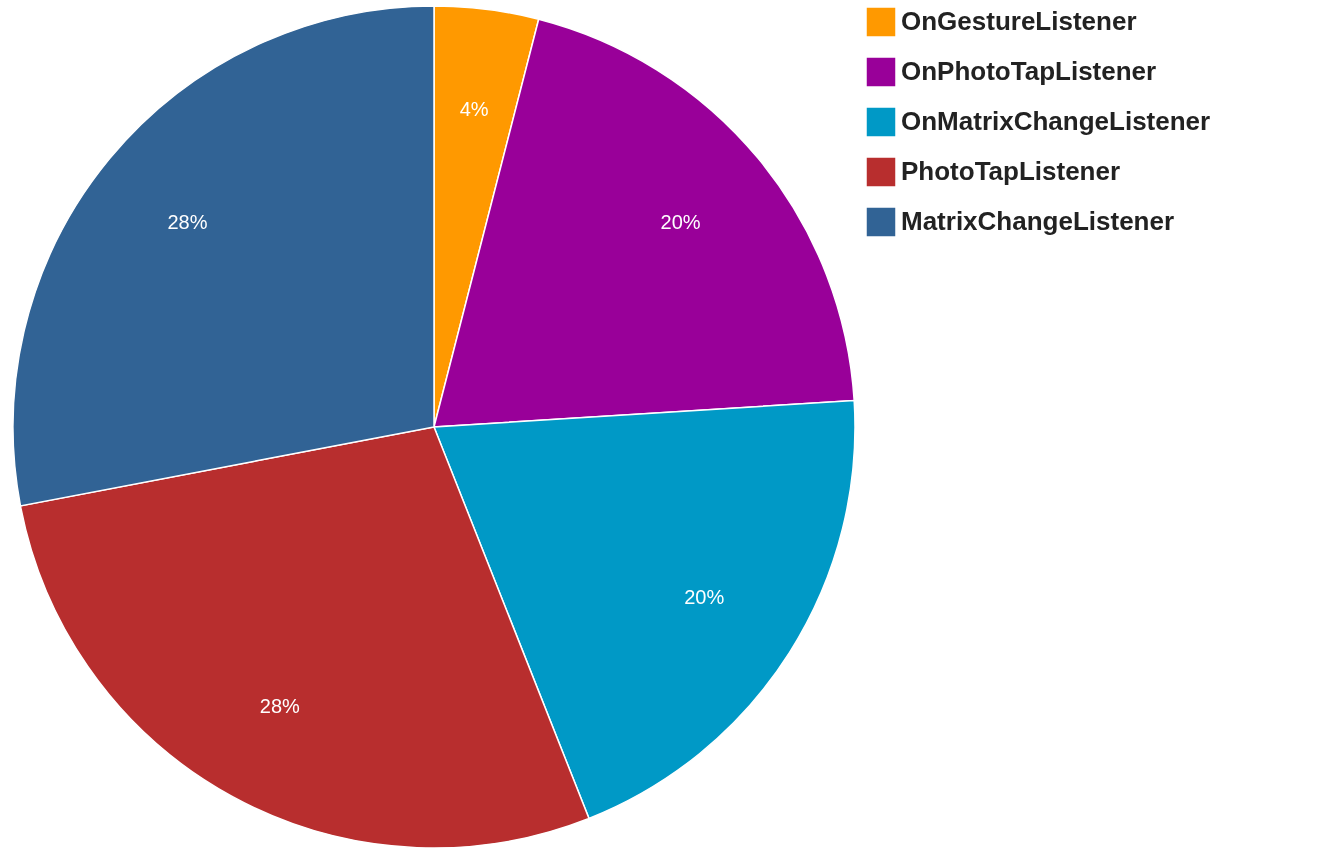  I want to click on legend-label: OnMatrixChangeListener, so click(1056, 121).